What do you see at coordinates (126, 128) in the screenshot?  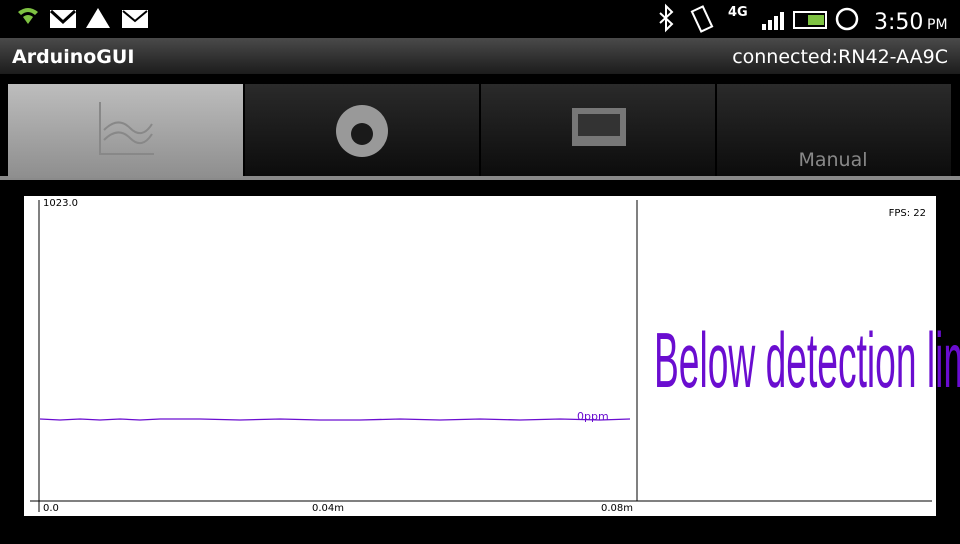 I see `graph-icon` at bounding box center [126, 128].